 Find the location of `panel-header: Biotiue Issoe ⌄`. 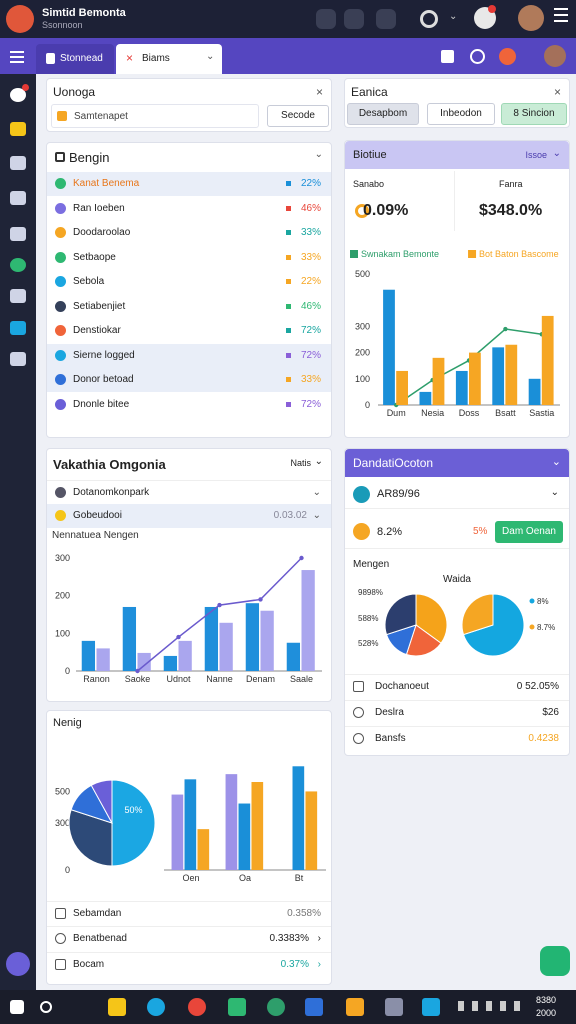

panel-header: Biotiue Issoe ⌄ is located at coordinates (457, 155).